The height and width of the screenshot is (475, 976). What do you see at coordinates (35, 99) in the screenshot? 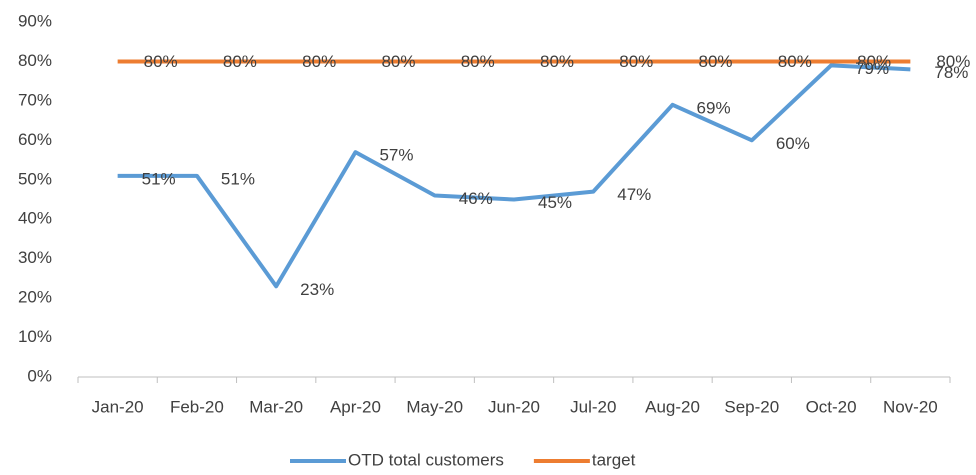
I see `y-tick-label: 70%` at bounding box center [35, 99].